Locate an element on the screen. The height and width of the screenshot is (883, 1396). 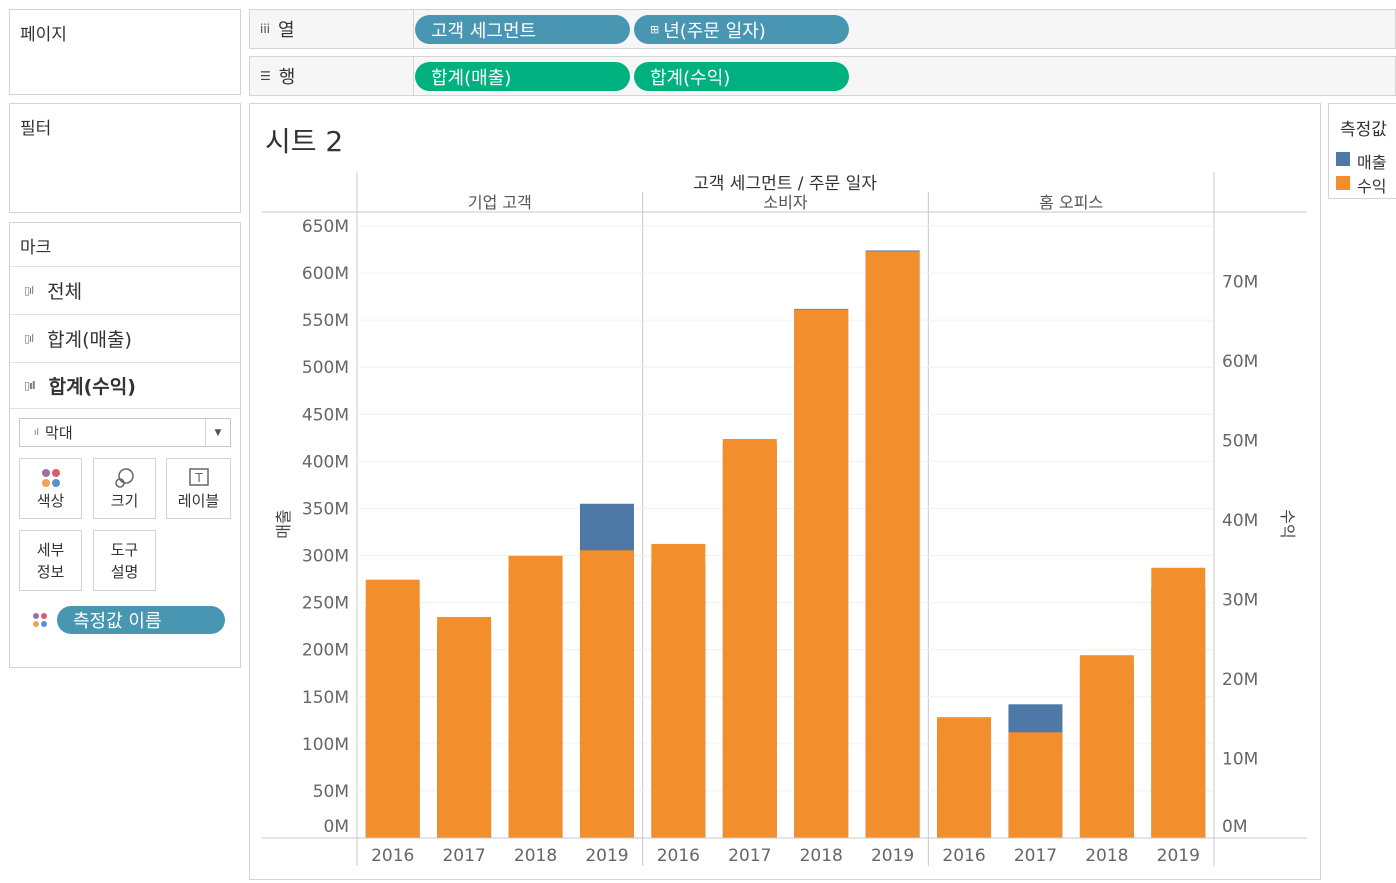
pill-label: 고객 세그먼트 is located at coordinates (484, 31).